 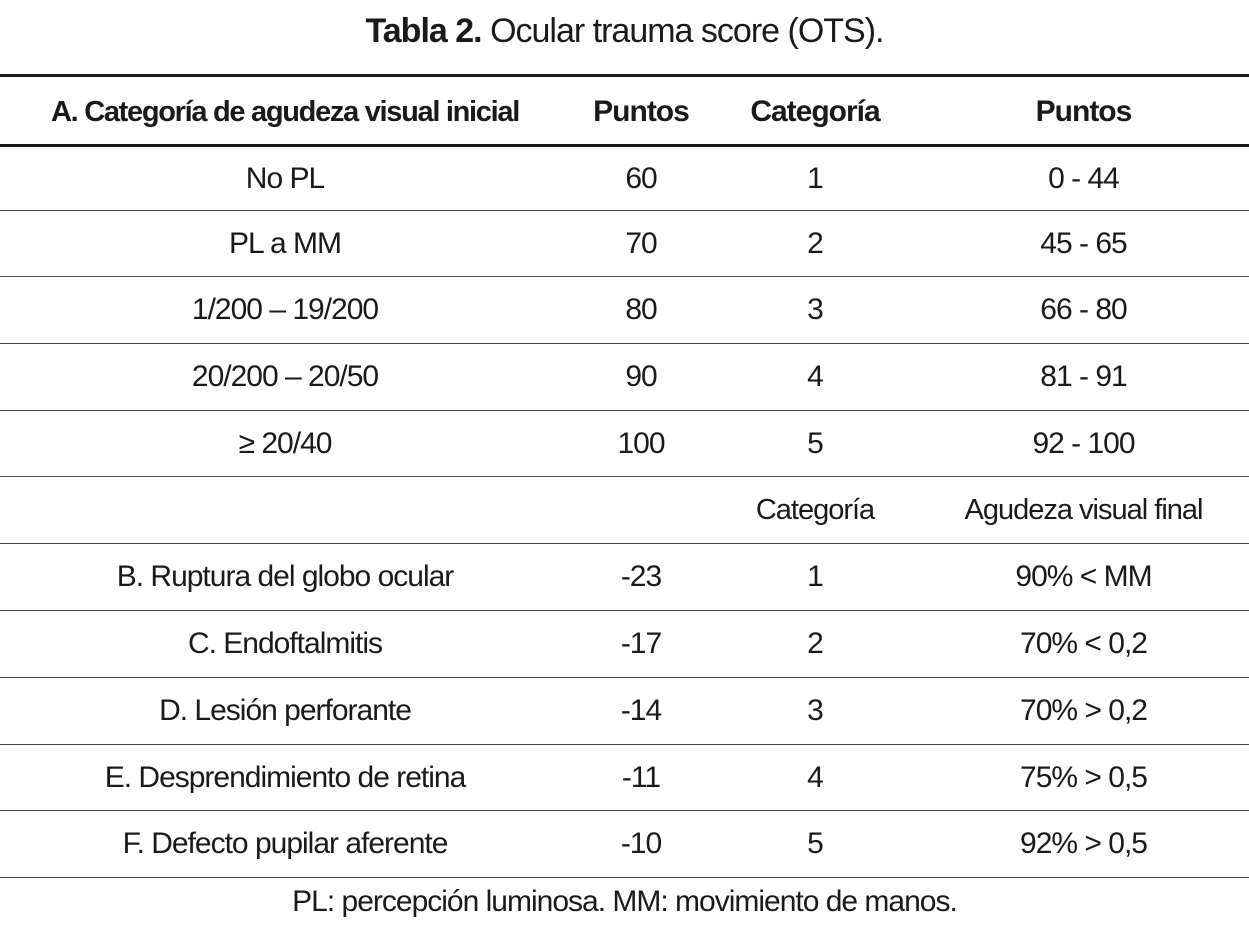 What do you see at coordinates (815, 509) in the screenshot?
I see `subheader-cell: Categoría` at bounding box center [815, 509].